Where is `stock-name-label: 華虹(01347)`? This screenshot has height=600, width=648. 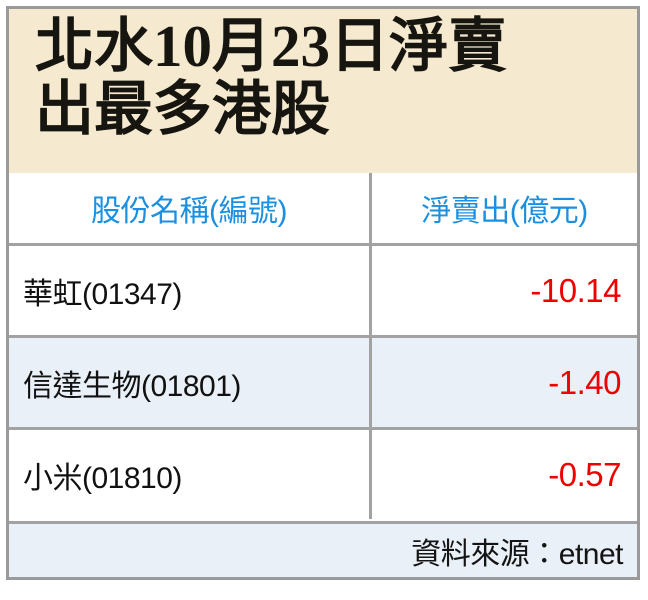
stock-name-label: 華虹(01347) is located at coordinates (102, 294).